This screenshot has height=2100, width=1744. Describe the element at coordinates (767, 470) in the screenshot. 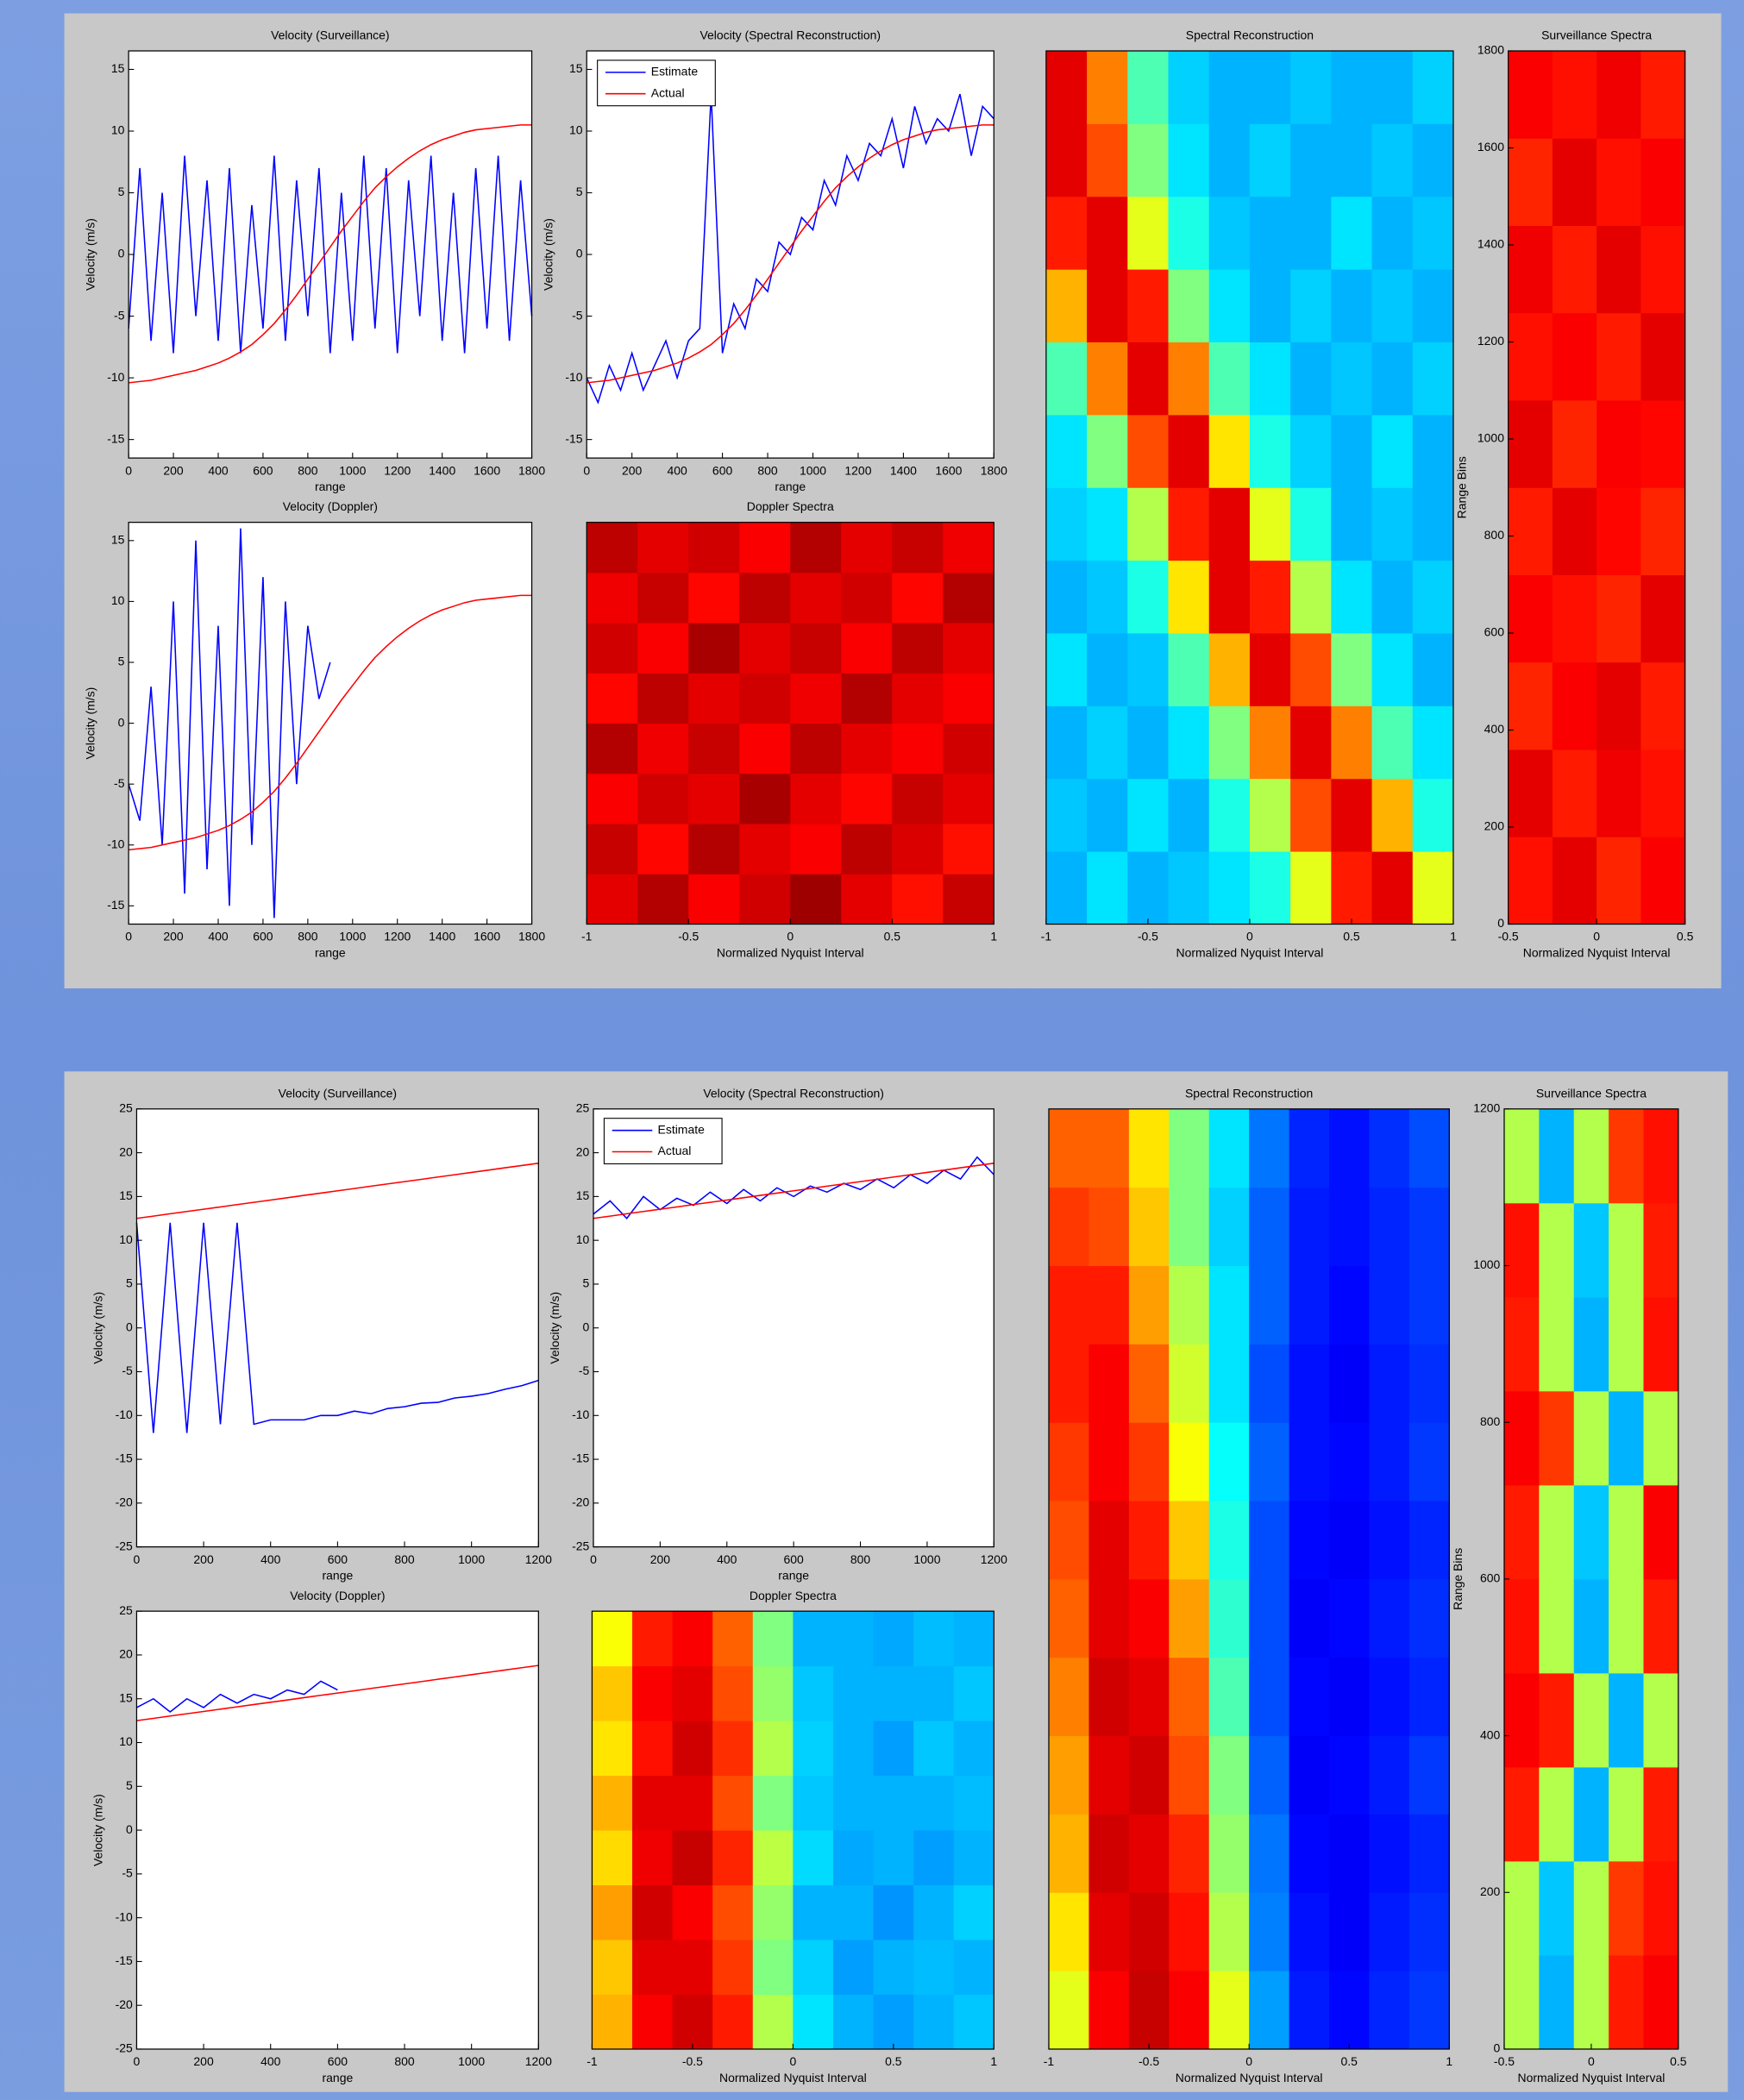

I see `x-tick-label: 800` at that location.